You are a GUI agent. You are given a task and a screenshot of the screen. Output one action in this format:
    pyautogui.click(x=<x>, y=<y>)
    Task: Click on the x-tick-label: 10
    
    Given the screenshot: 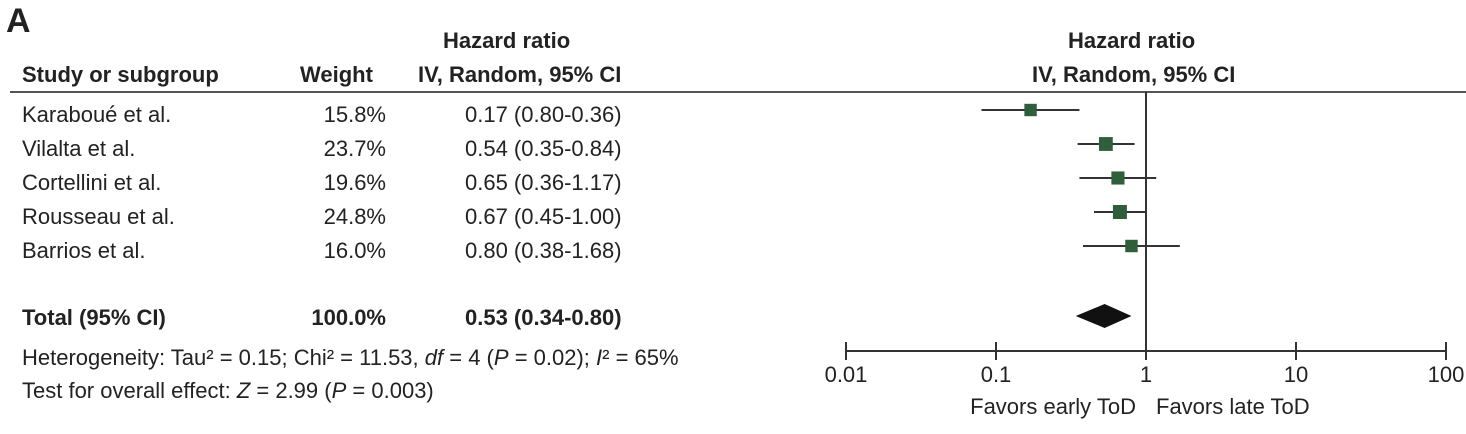 What is the action you would take?
    pyautogui.click(x=1296, y=374)
    